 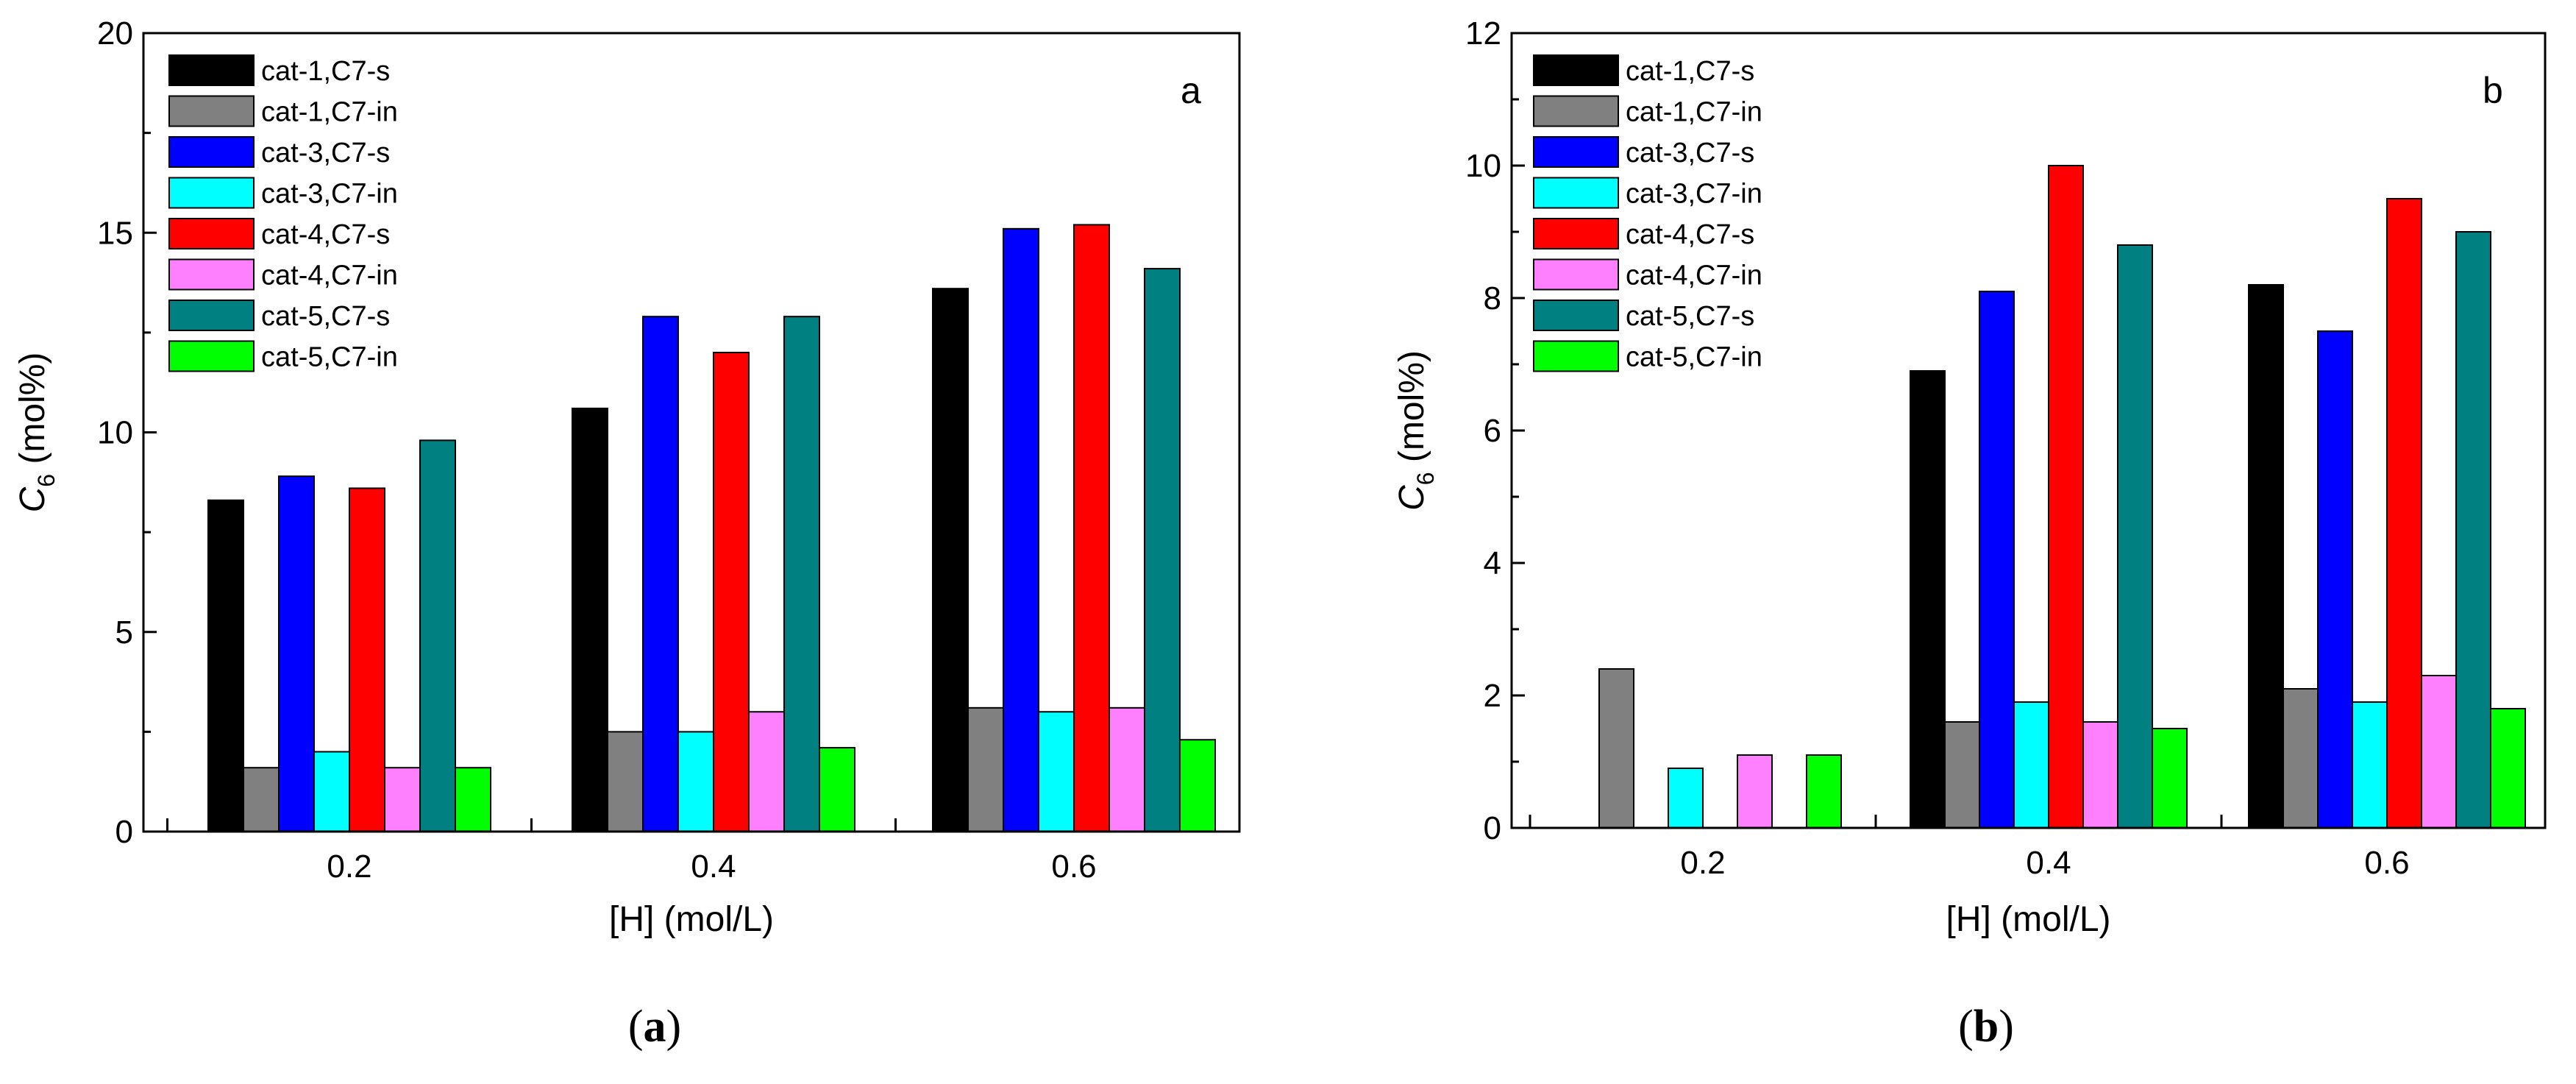 I want to click on y-axis-title-main: C, so click(x=32, y=499).